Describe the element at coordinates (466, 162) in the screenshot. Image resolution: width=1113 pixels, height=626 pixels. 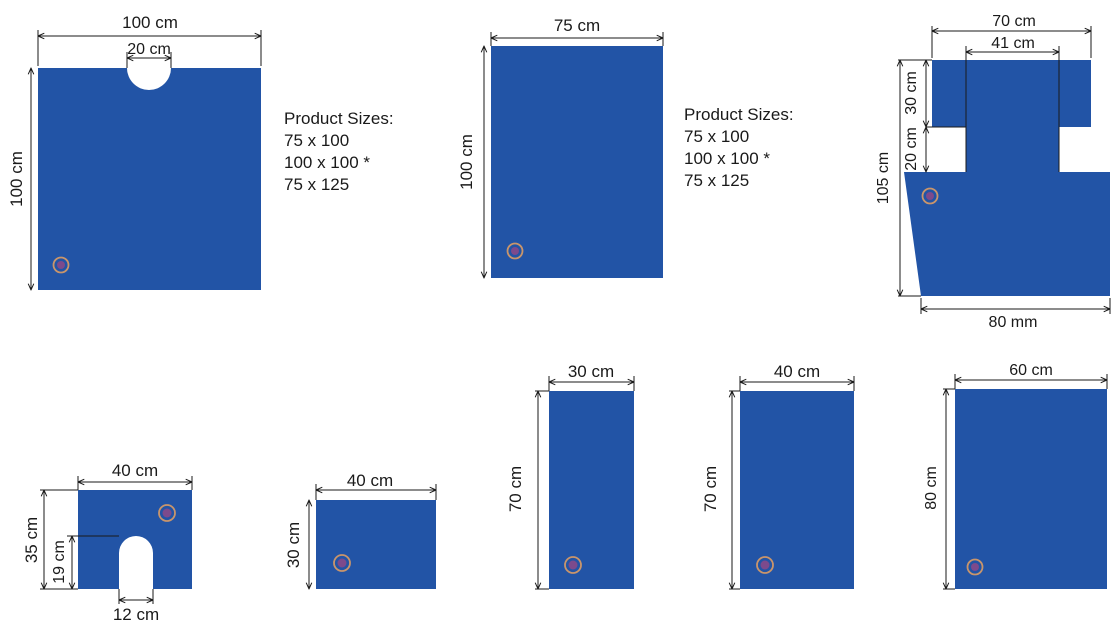
I see `sheet-2-height-label: 100 cm` at that location.